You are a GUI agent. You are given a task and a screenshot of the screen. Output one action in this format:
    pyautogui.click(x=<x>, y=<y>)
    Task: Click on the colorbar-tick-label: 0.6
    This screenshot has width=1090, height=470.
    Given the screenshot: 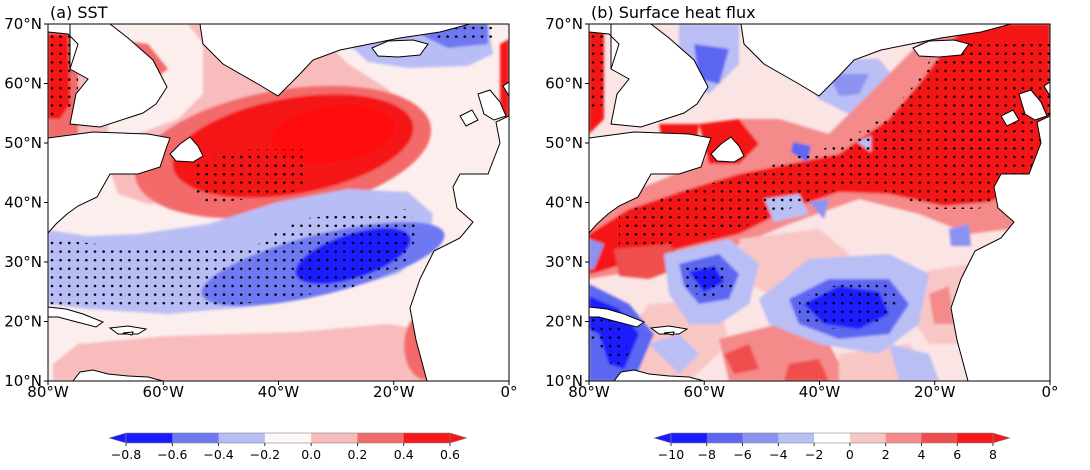 What is the action you would take?
    pyautogui.click(x=450, y=454)
    